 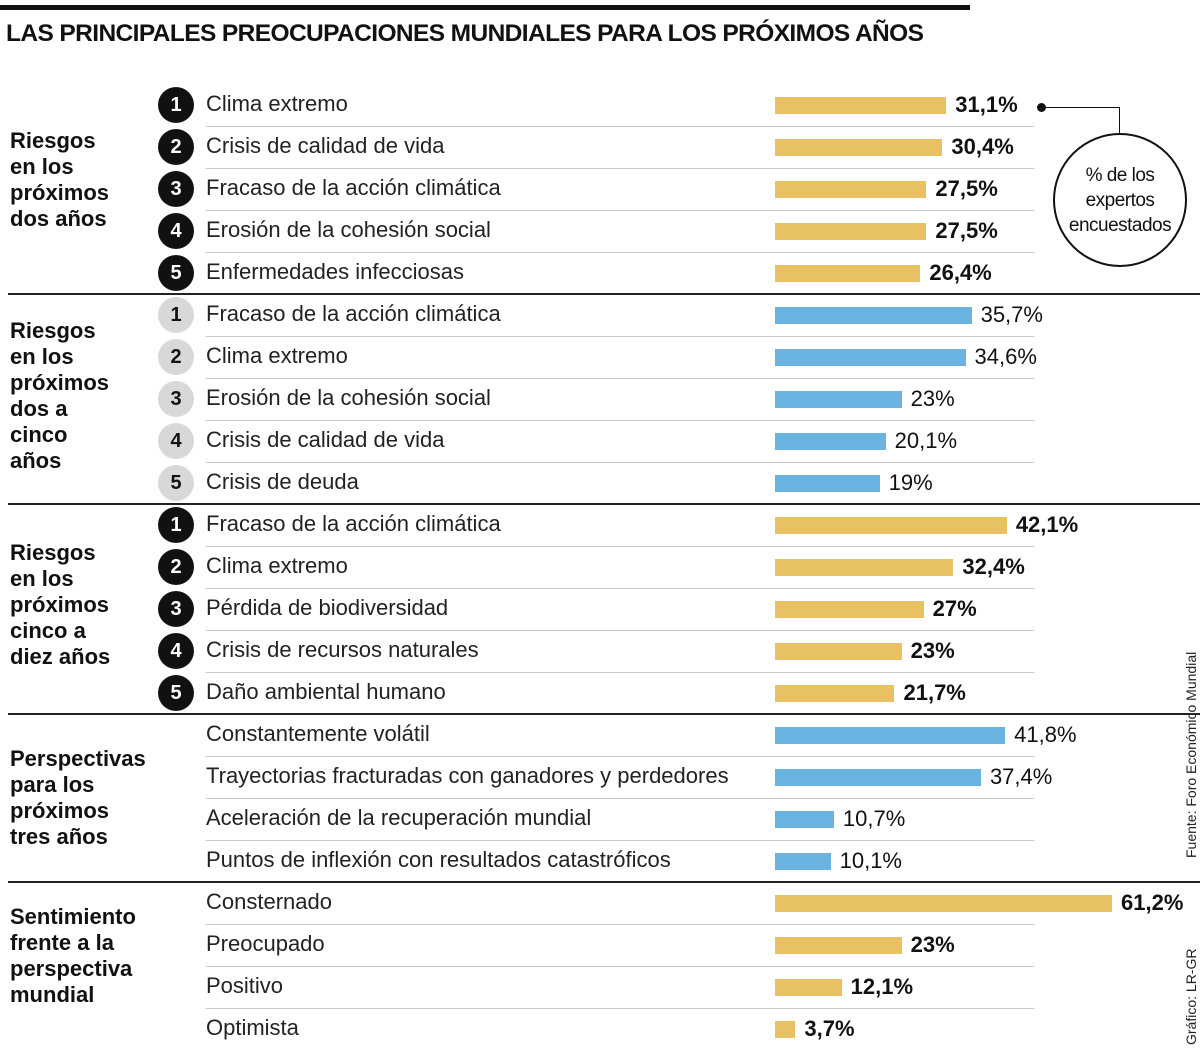 I want to click on credit-text: Gráfico: LR-GR, so click(x=1191, y=996).